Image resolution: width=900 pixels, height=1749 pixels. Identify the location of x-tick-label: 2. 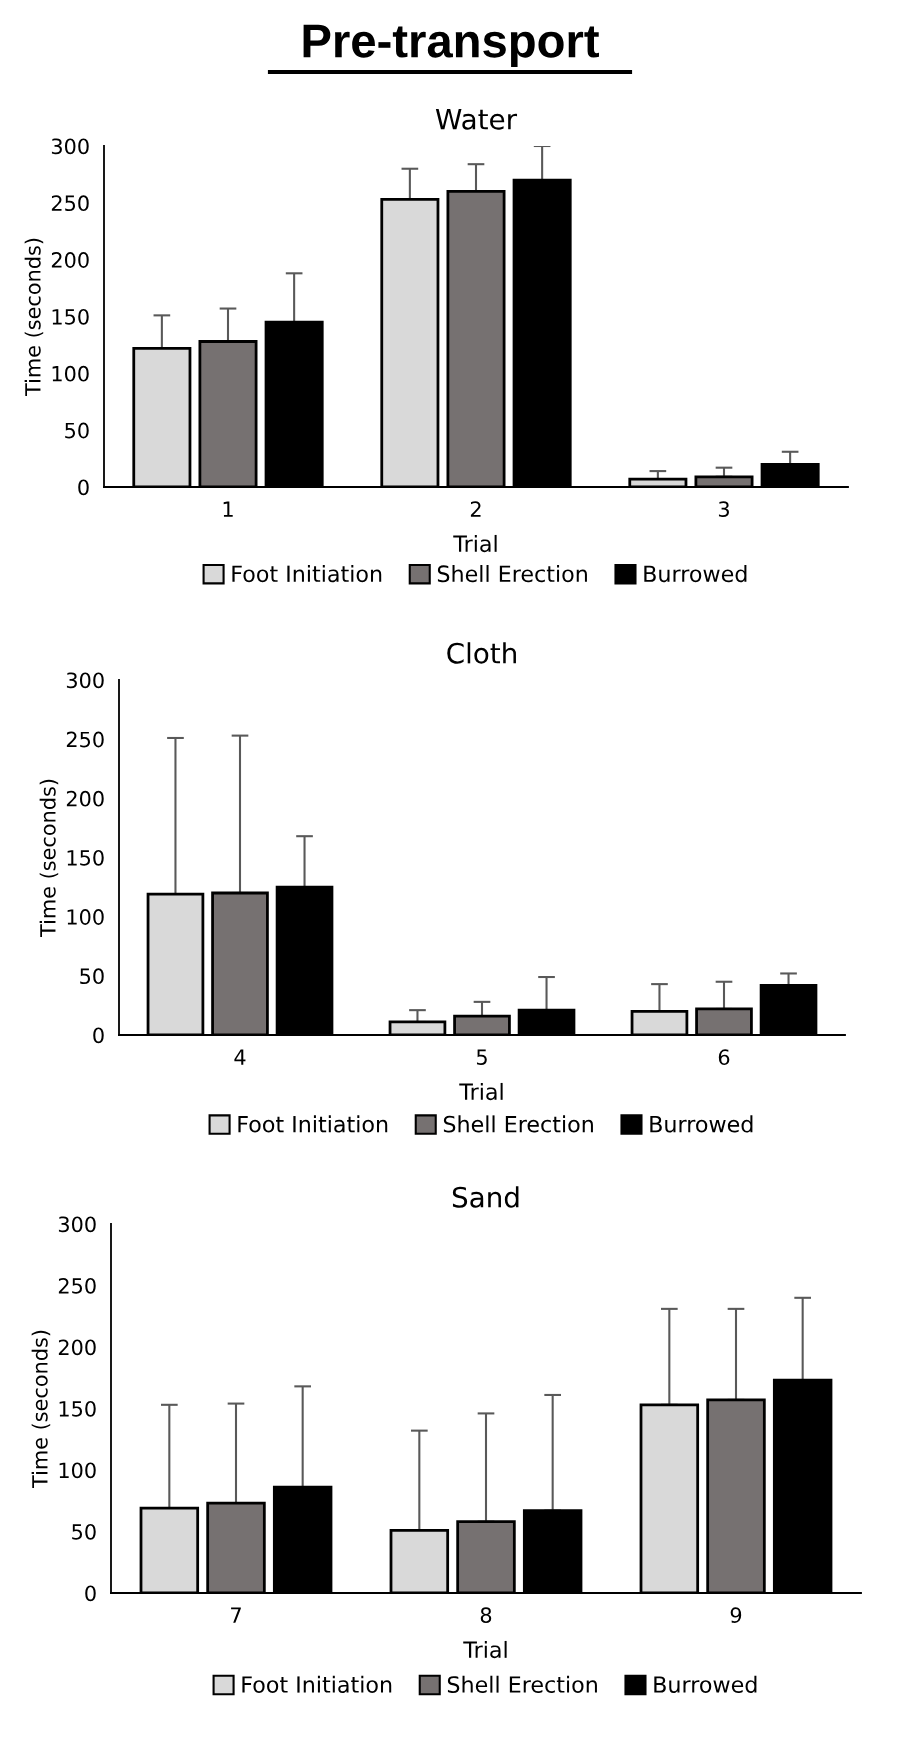
(475, 509).